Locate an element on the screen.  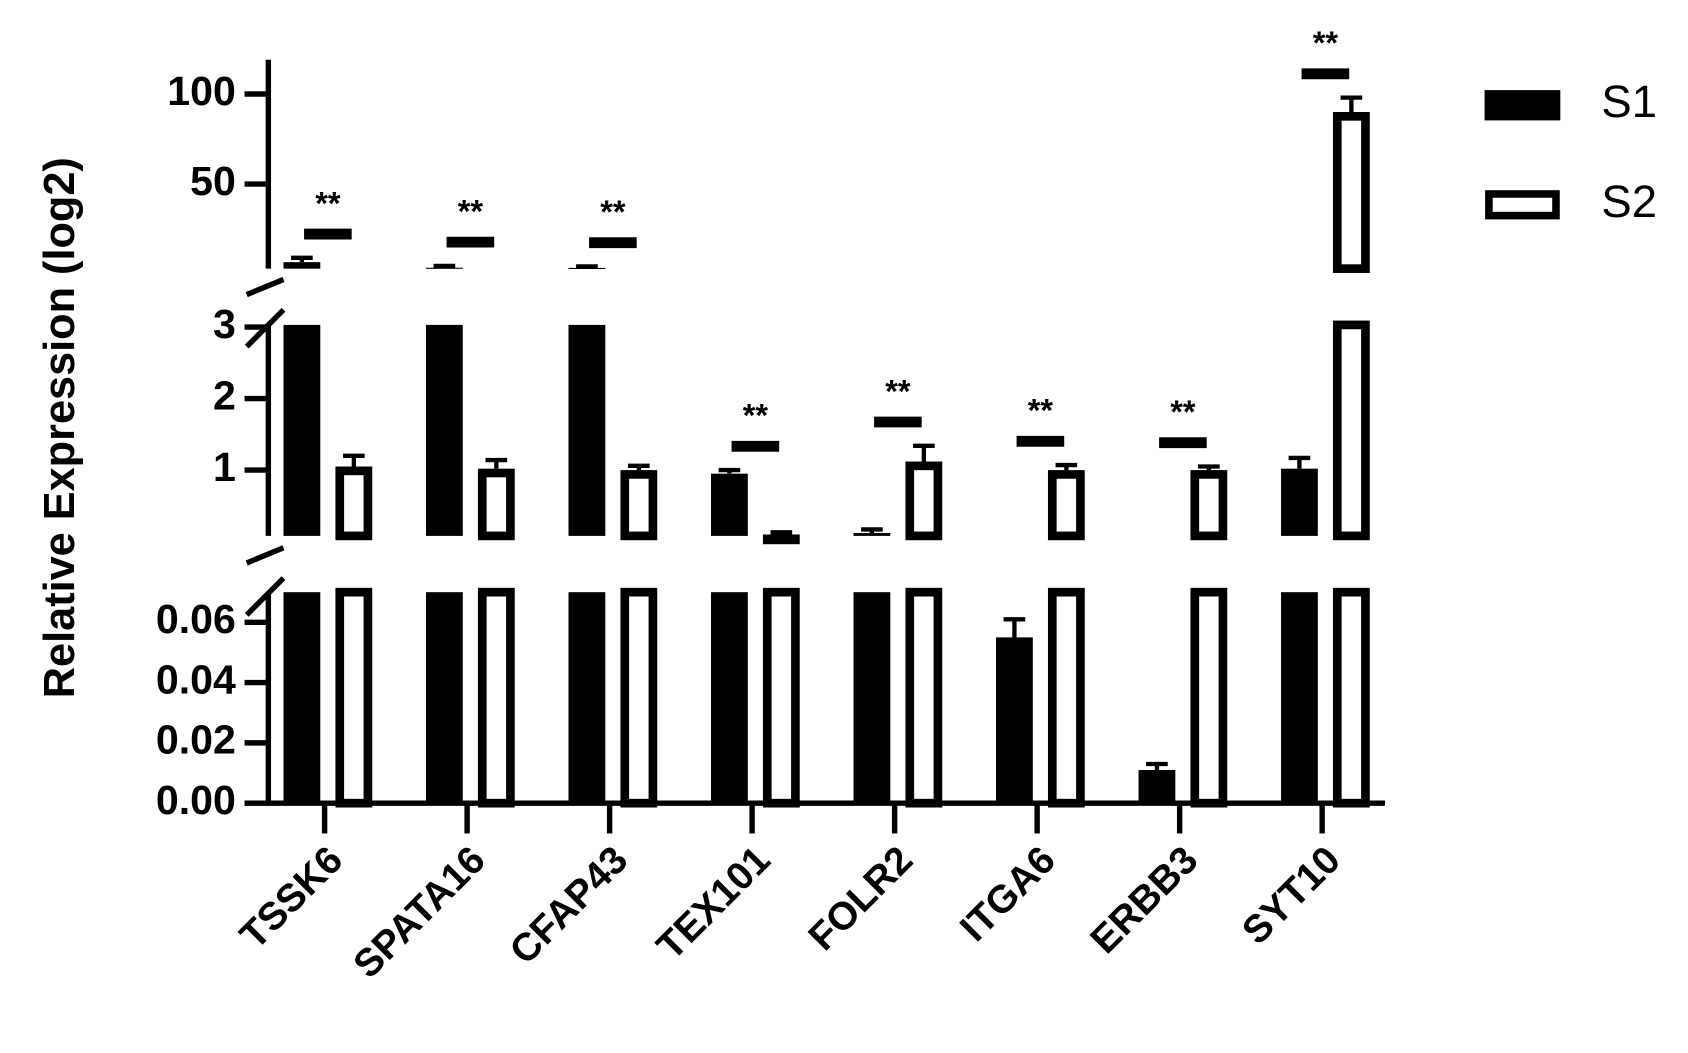
y-tick-label: 50 is located at coordinates (213, 181).